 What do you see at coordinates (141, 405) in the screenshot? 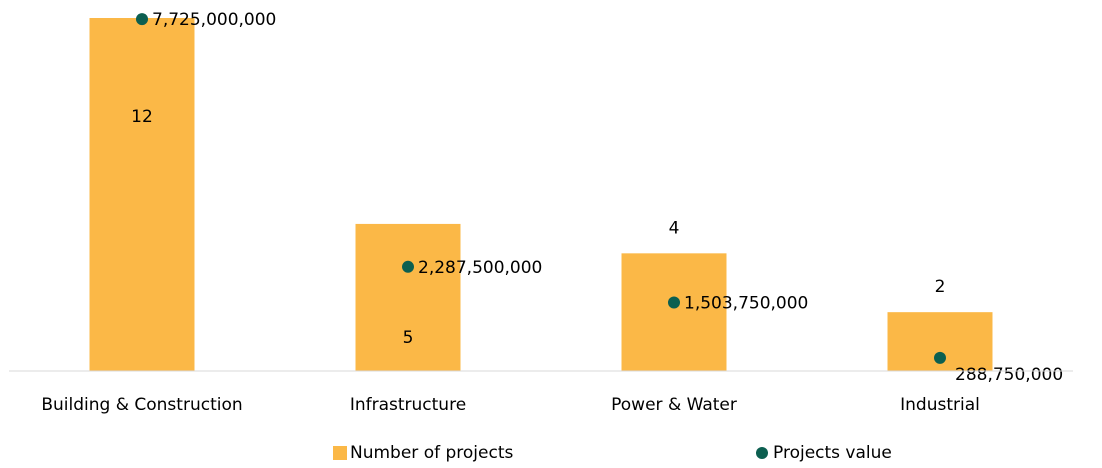
I see `x-tick-label: Building & Construction` at bounding box center [141, 405].